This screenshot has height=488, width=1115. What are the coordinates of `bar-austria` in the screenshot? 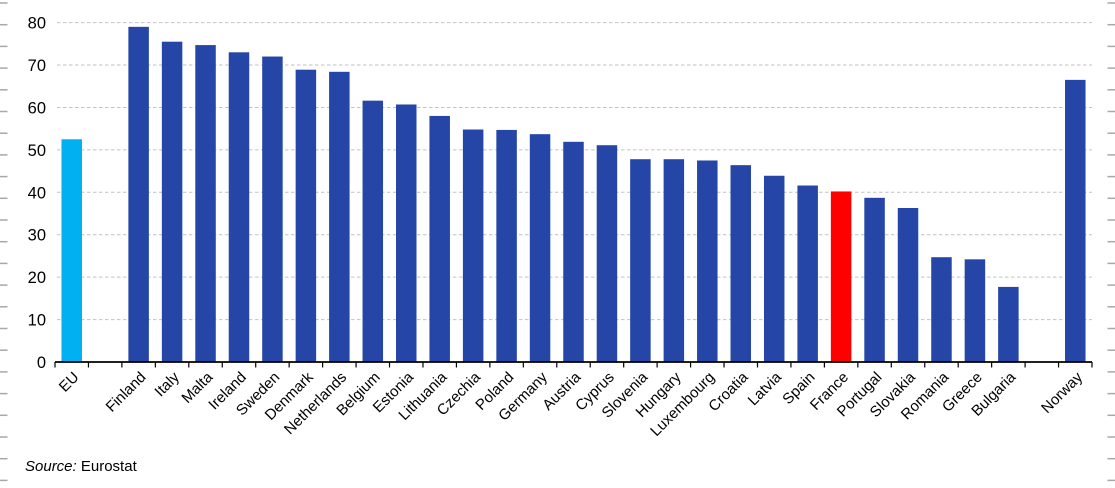 It's located at (573, 251).